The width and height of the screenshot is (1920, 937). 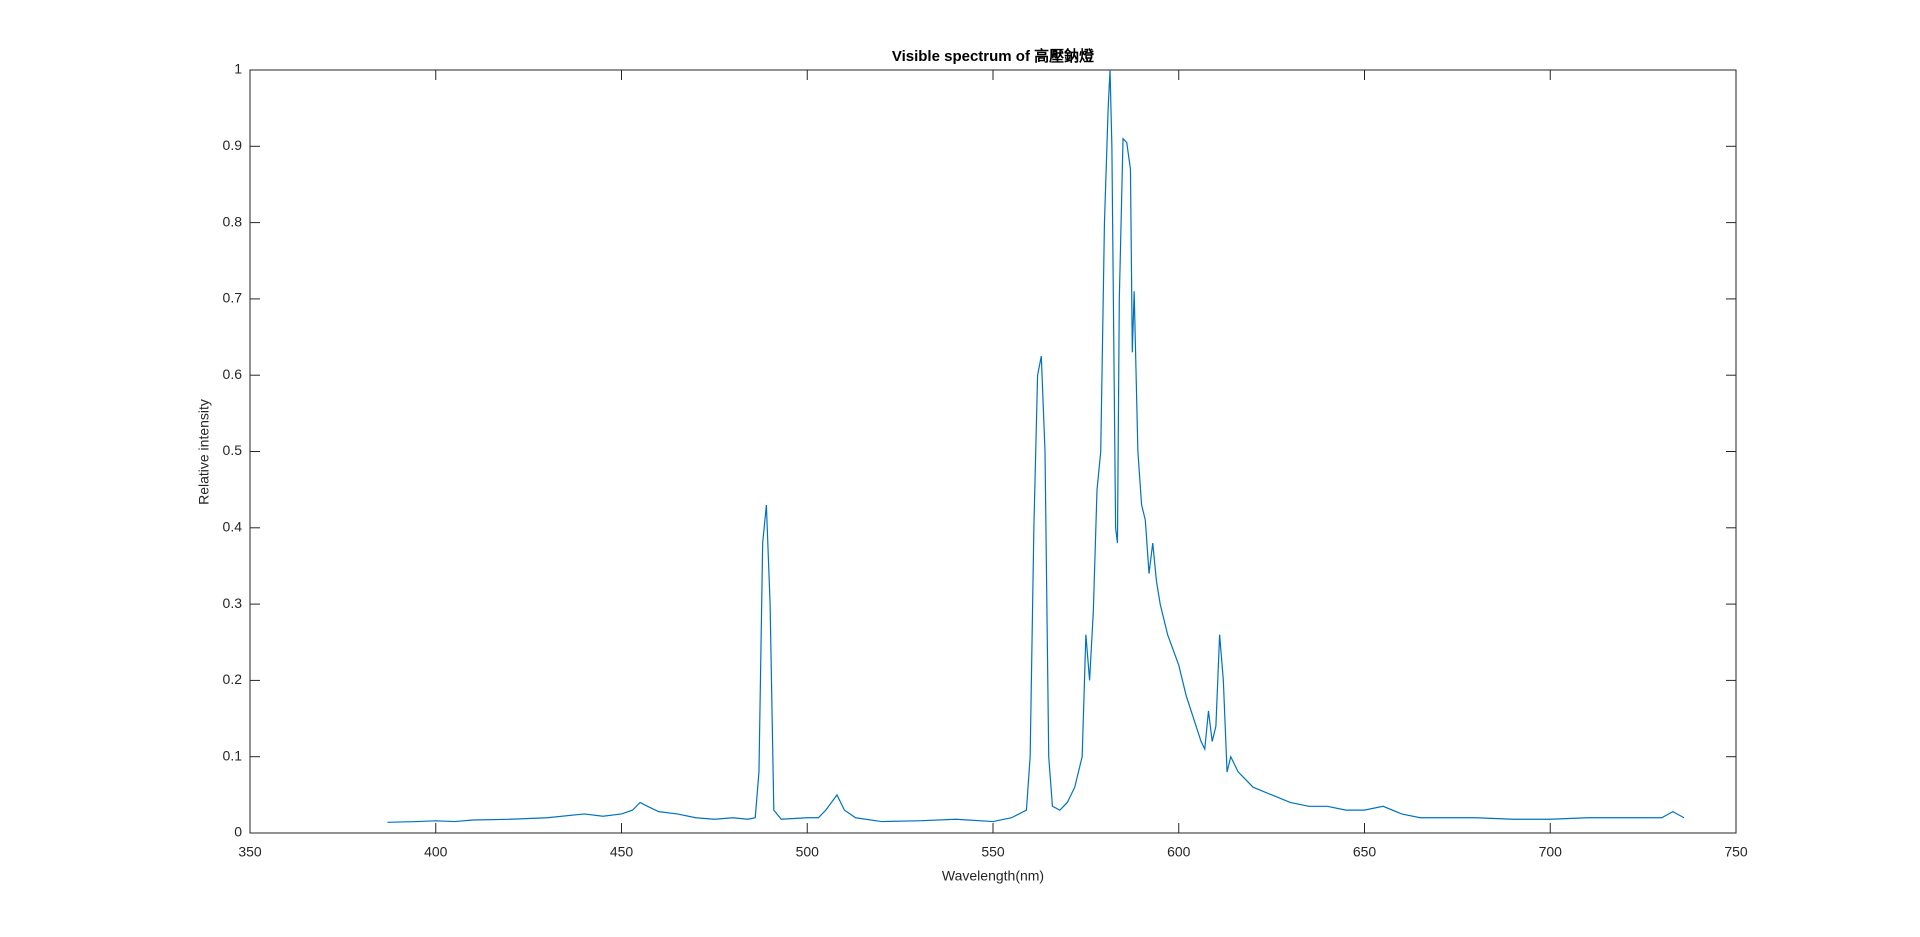 I want to click on y-axis-label: Relative intensity, so click(x=204, y=452).